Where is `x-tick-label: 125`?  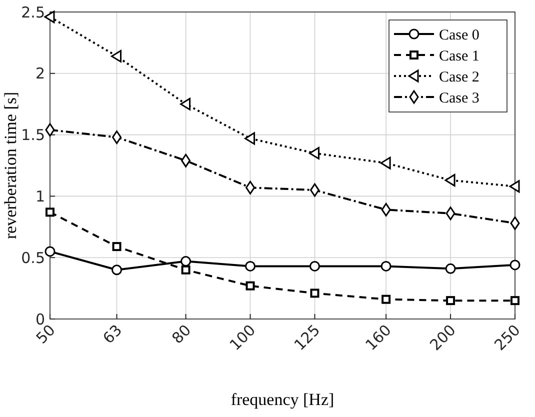 x-tick-label: 125 is located at coordinates (307, 337).